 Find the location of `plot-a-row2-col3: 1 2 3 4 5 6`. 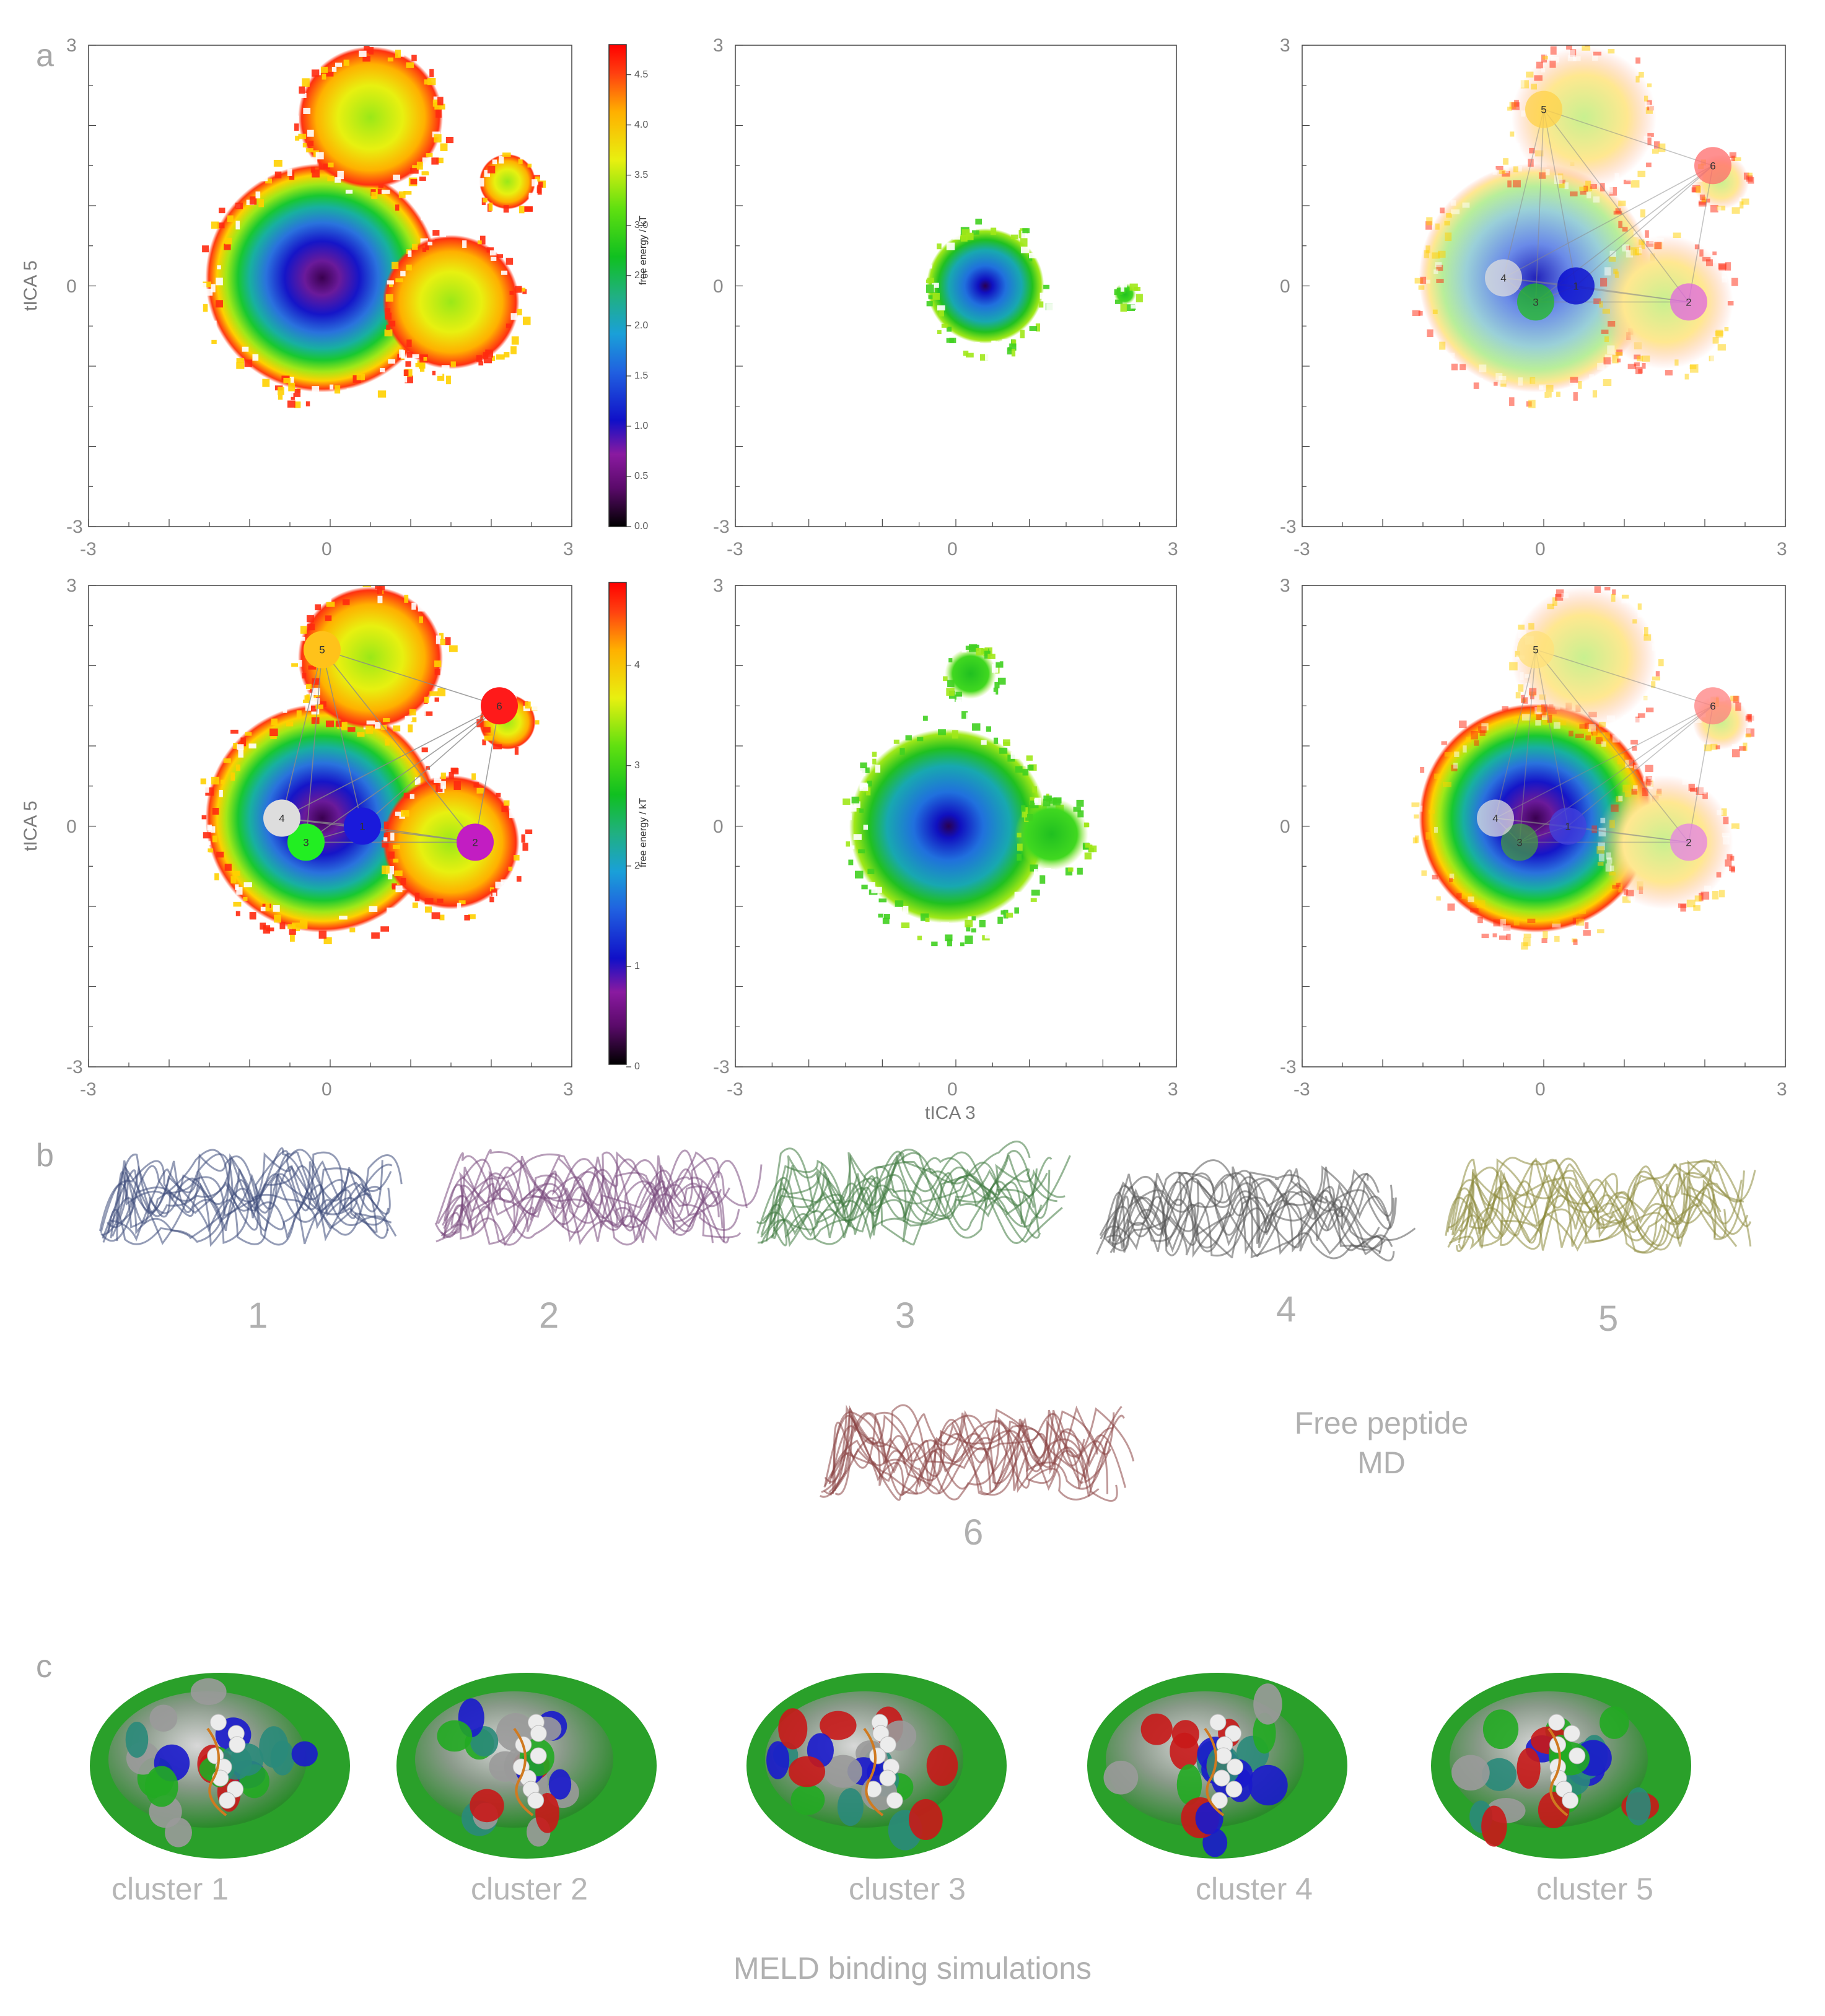

plot-a-row2-col3: 1 2 3 4 5 6 is located at coordinates (1544, 826).